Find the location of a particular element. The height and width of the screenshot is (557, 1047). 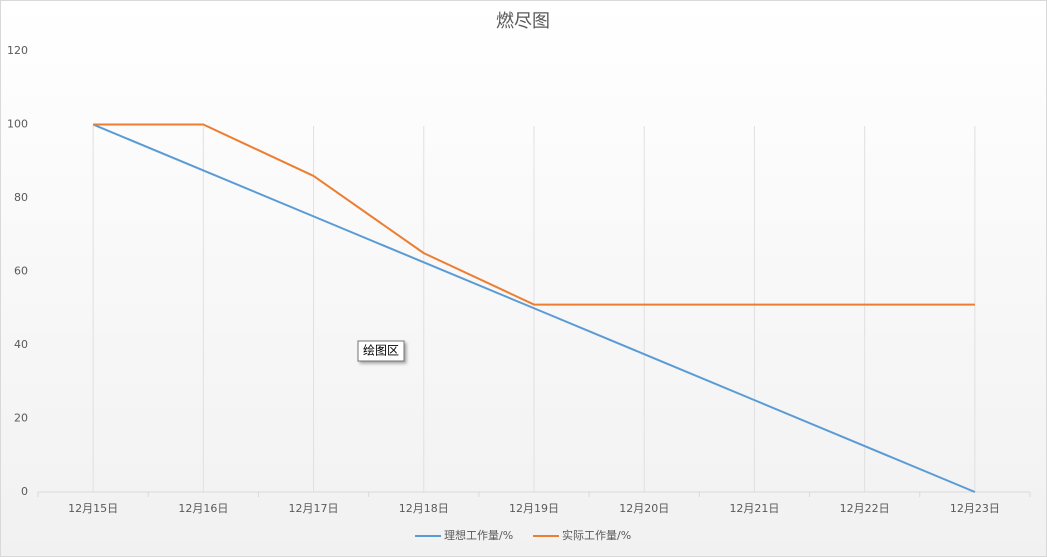

x-tick-label: 12月16日 is located at coordinates (203, 508).